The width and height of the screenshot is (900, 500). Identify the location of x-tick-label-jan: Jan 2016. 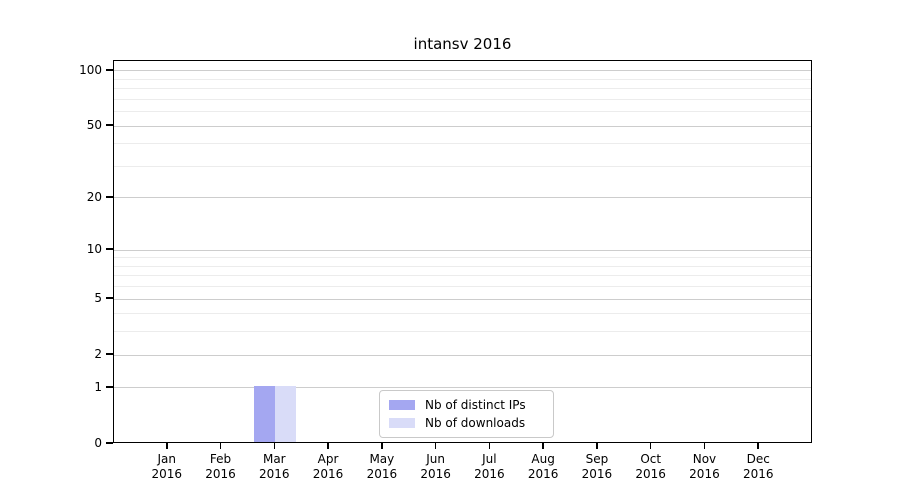
(167, 467).